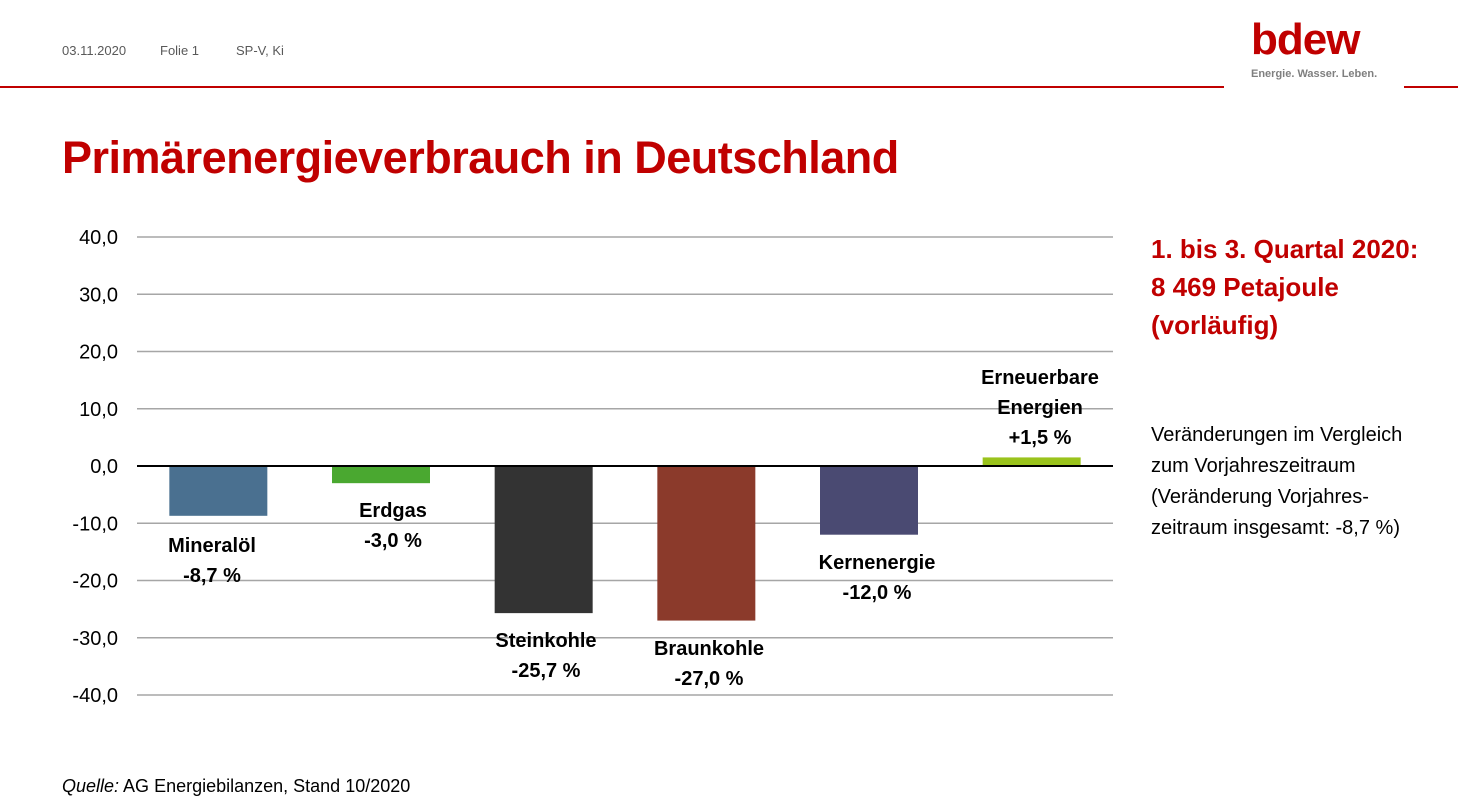  Describe the element at coordinates (393, 541) in the screenshot. I see `data-label-line: -3,0 %` at that location.